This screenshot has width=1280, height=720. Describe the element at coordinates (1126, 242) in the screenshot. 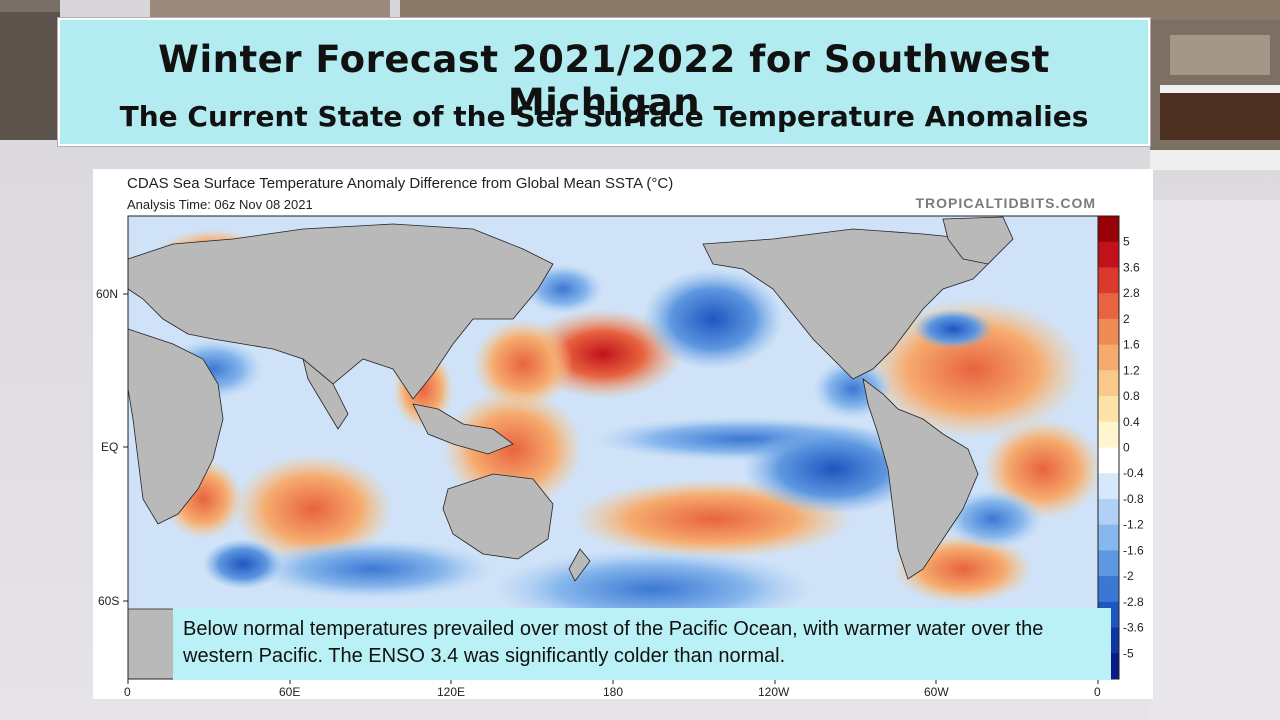

I see `colorbar-label: 5` at that location.